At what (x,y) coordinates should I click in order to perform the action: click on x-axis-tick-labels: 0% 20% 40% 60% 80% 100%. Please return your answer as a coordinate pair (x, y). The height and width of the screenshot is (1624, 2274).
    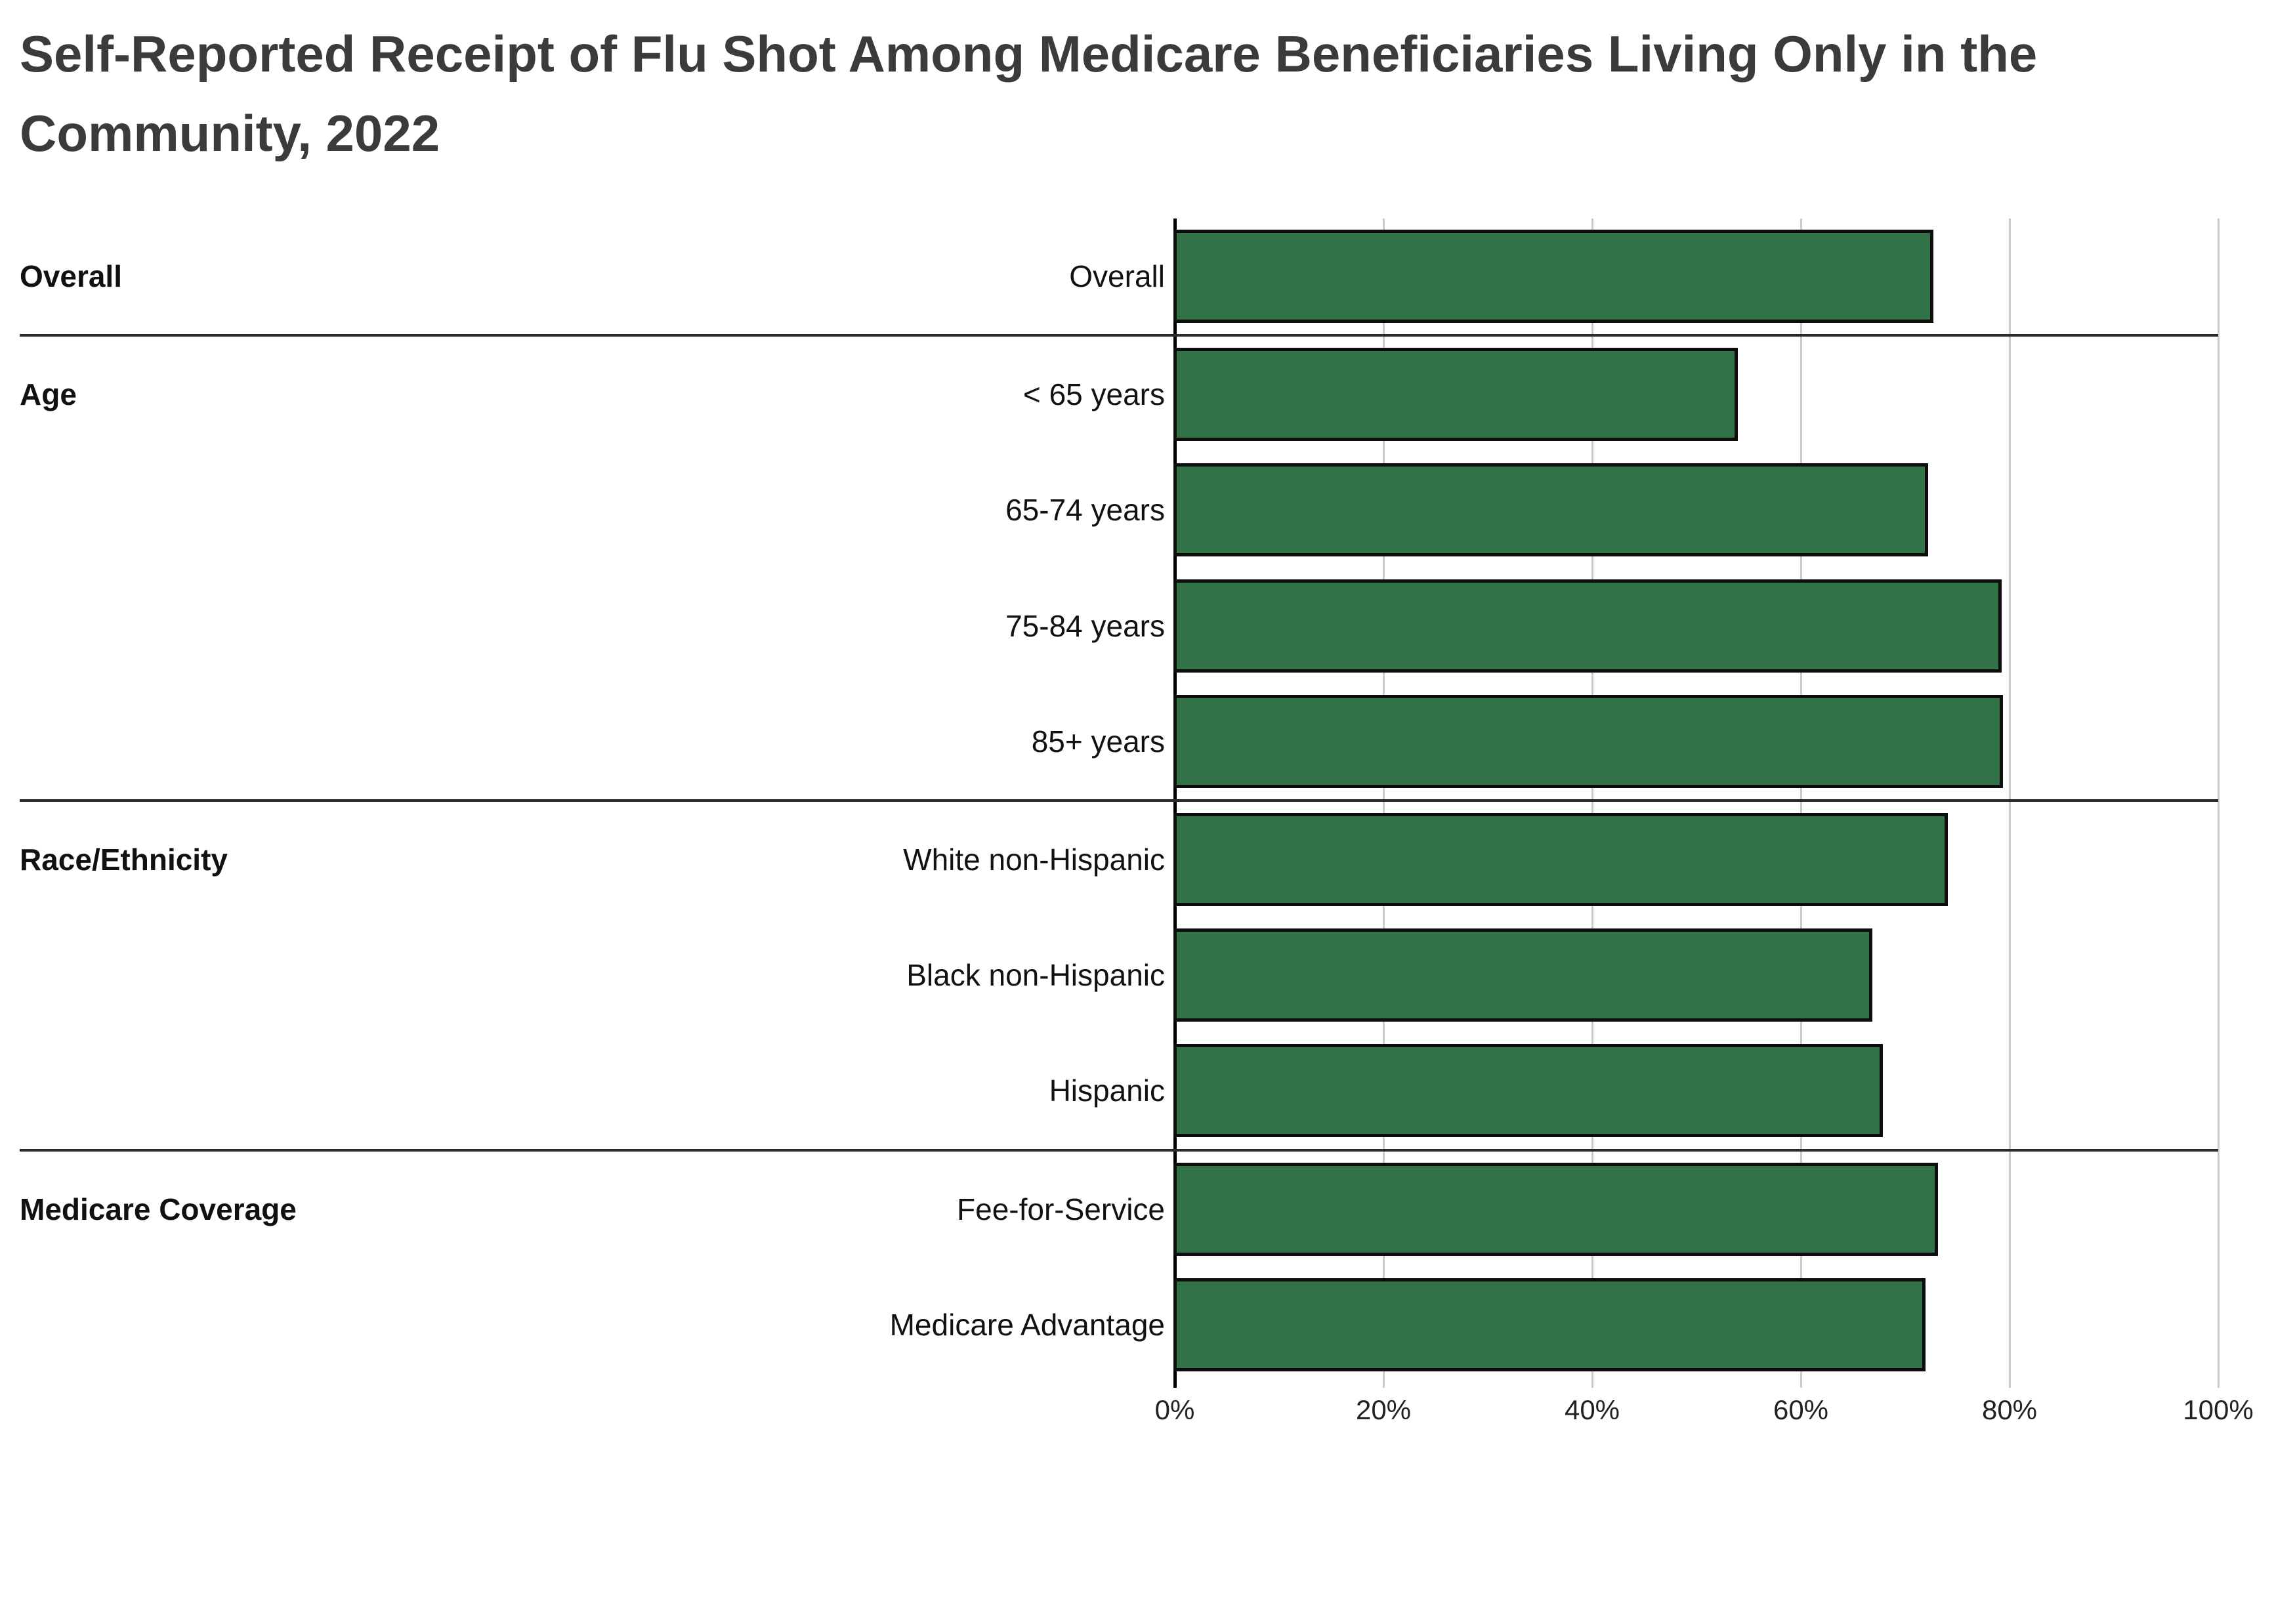
    Looking at the image, I should click on (1704, 1414).